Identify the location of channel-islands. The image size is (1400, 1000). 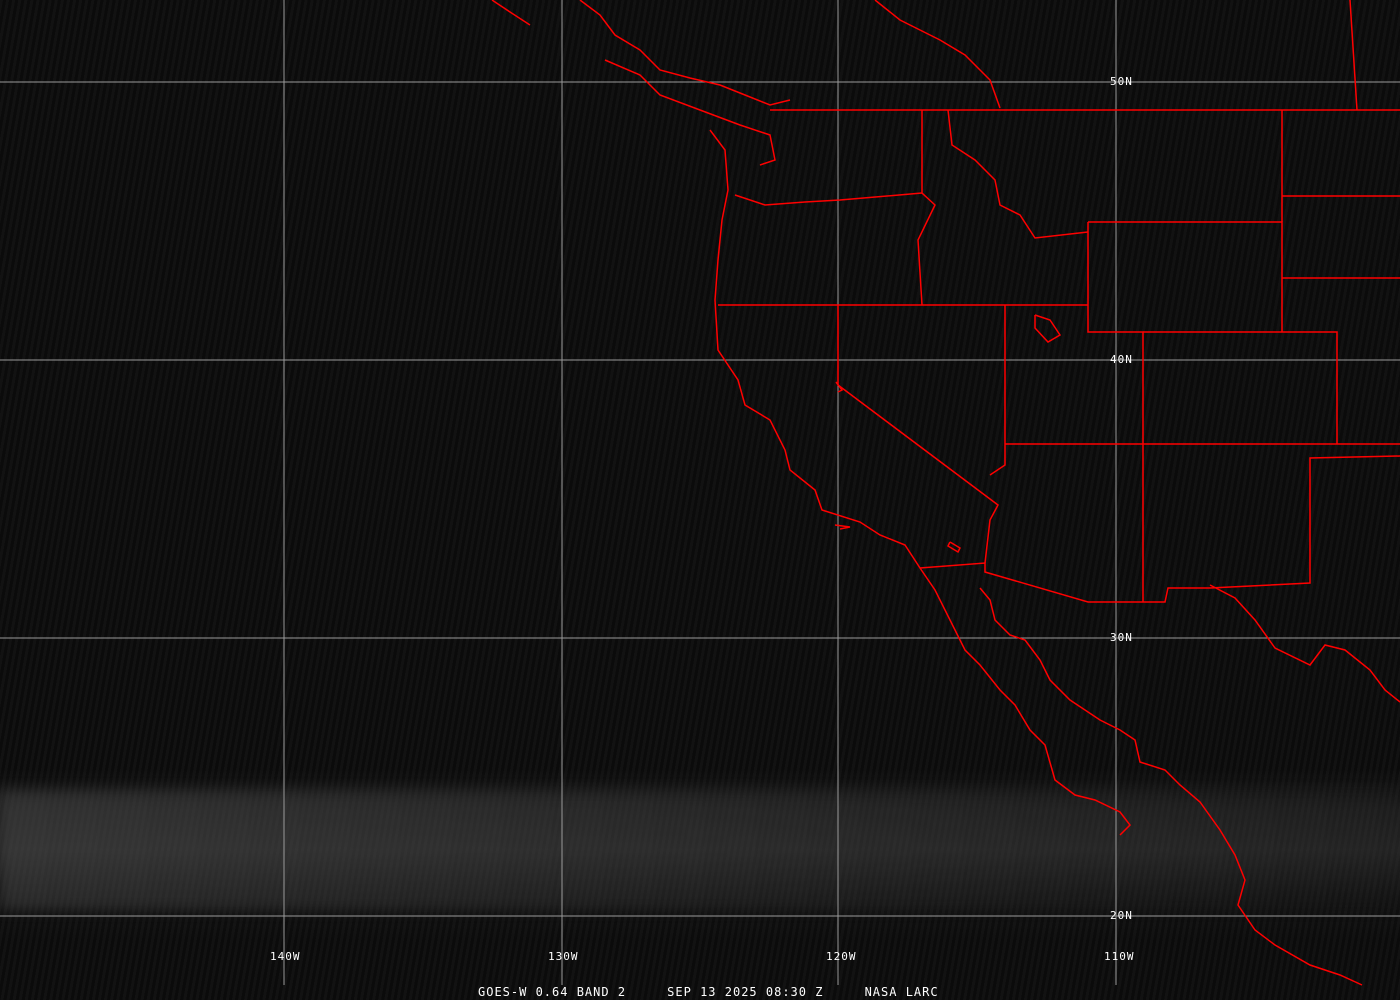
(842, 527).